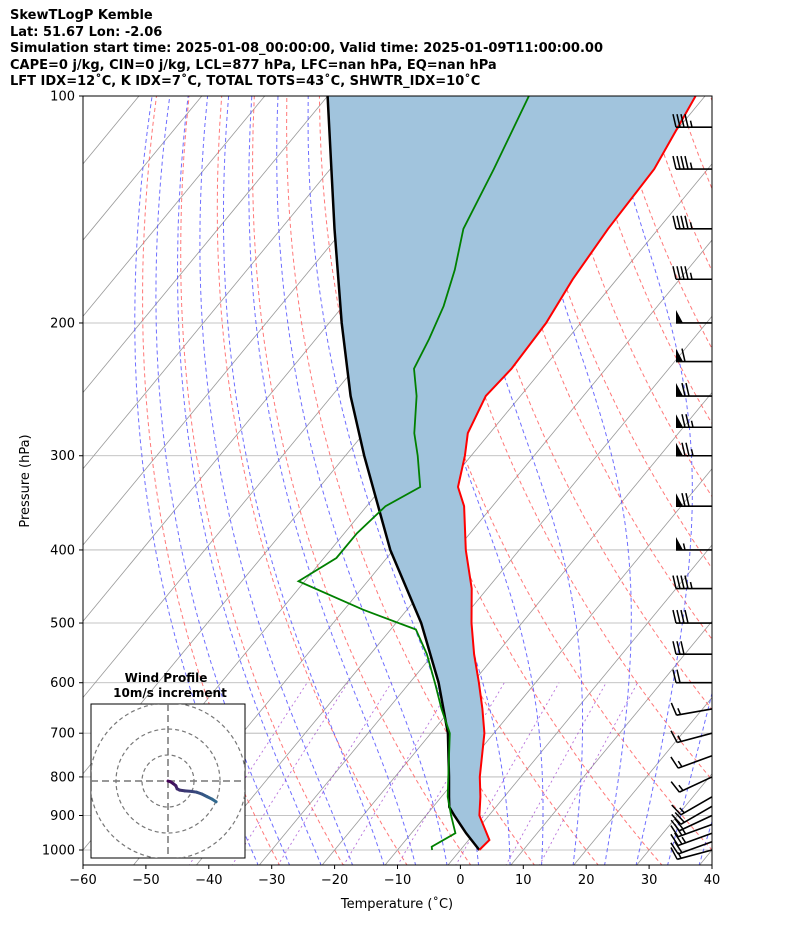 This screenshot has height=937, width=794. I want to click on wind-barbs, so click(691, 487).